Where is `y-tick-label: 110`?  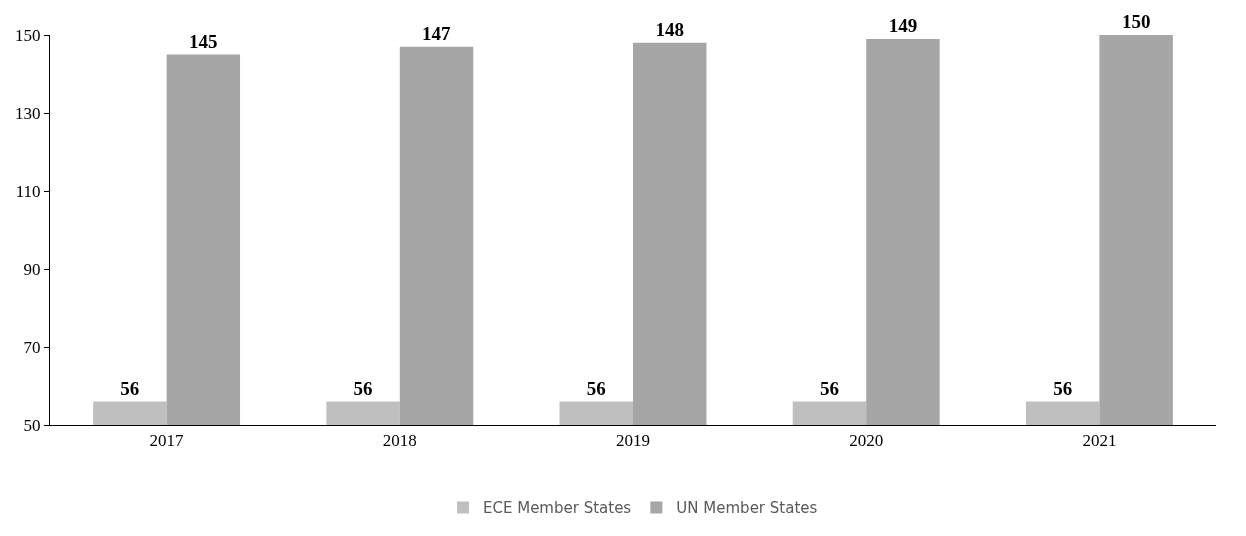 y-tick-label: 110 is located at coordinates (28, 191).